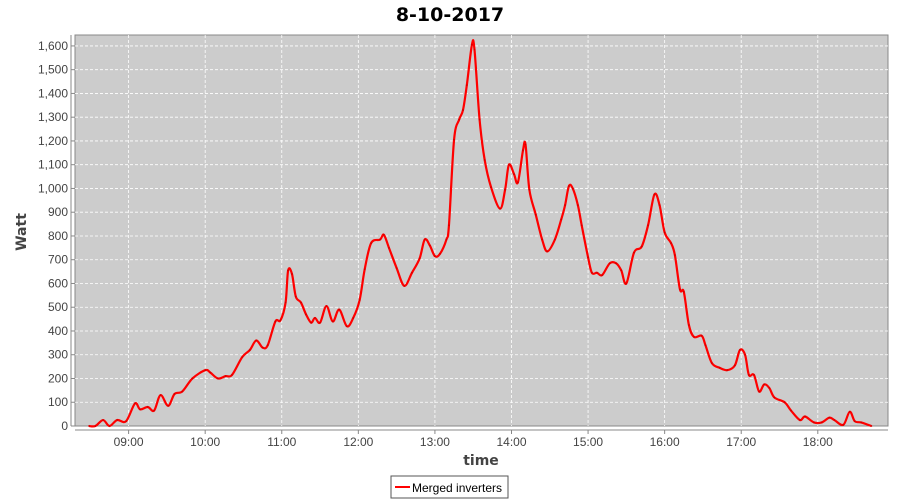 This screenshot has height=500, width=900. What do you see at coordinates (58, 402) in the screenshot?
I see `y-tick-label: 100` at bounding box center [58, 402].